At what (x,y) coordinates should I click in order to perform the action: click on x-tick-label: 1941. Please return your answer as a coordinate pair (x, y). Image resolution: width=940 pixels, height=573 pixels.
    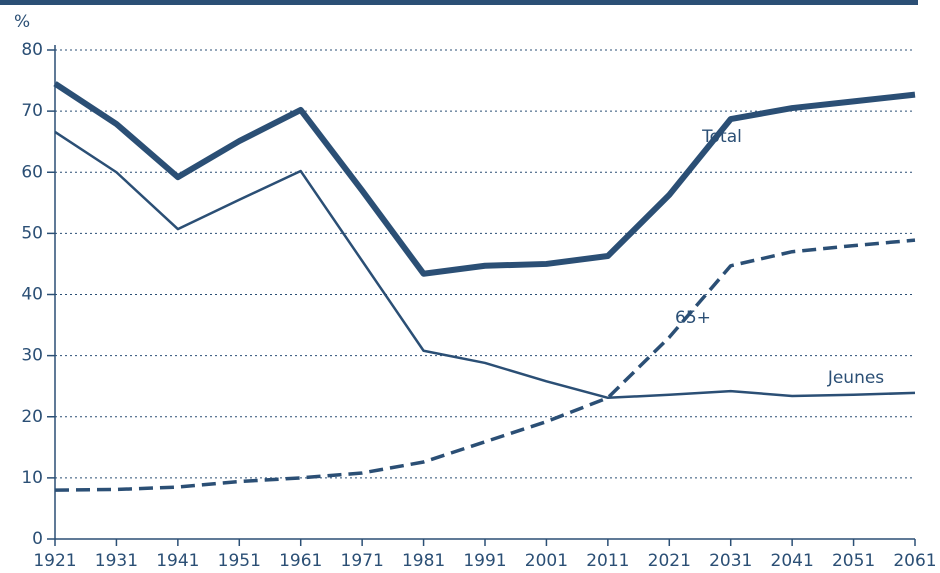
    Looking at the image, I should click on (177, 561).